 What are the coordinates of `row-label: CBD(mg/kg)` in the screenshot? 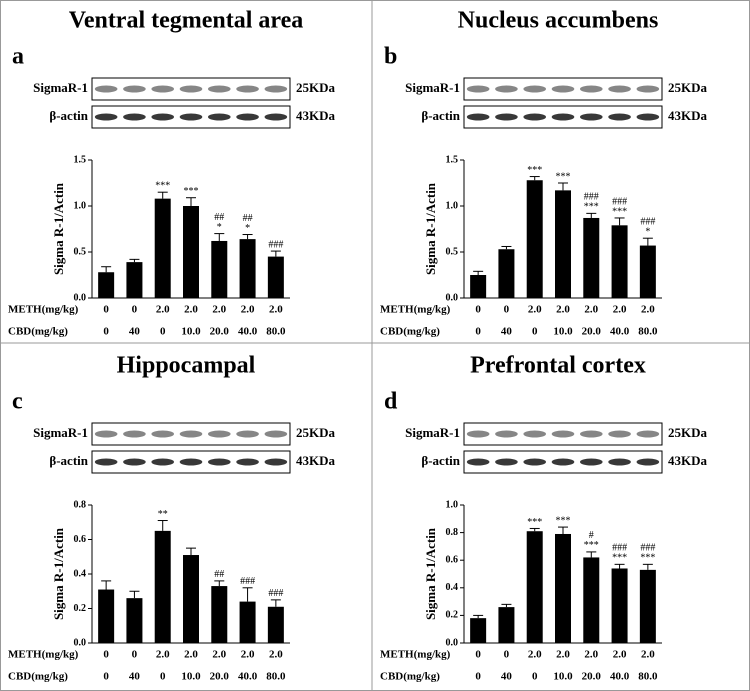 It's located at (410, 677).